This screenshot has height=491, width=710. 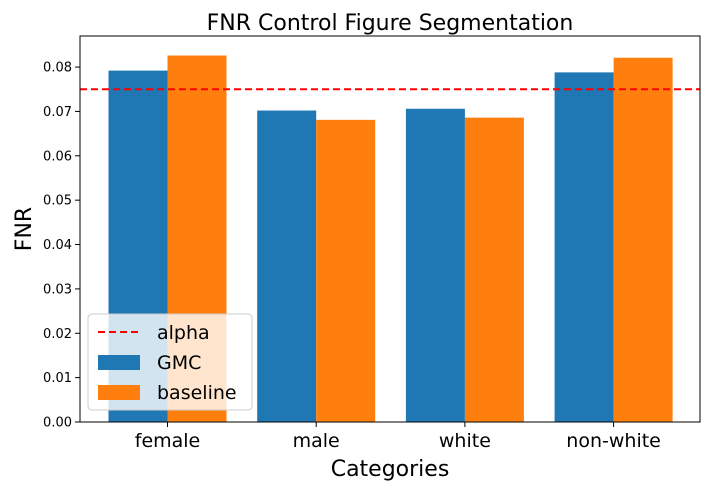 I want to click on y-tick-label: 0.03, so click(x=57, y=289).